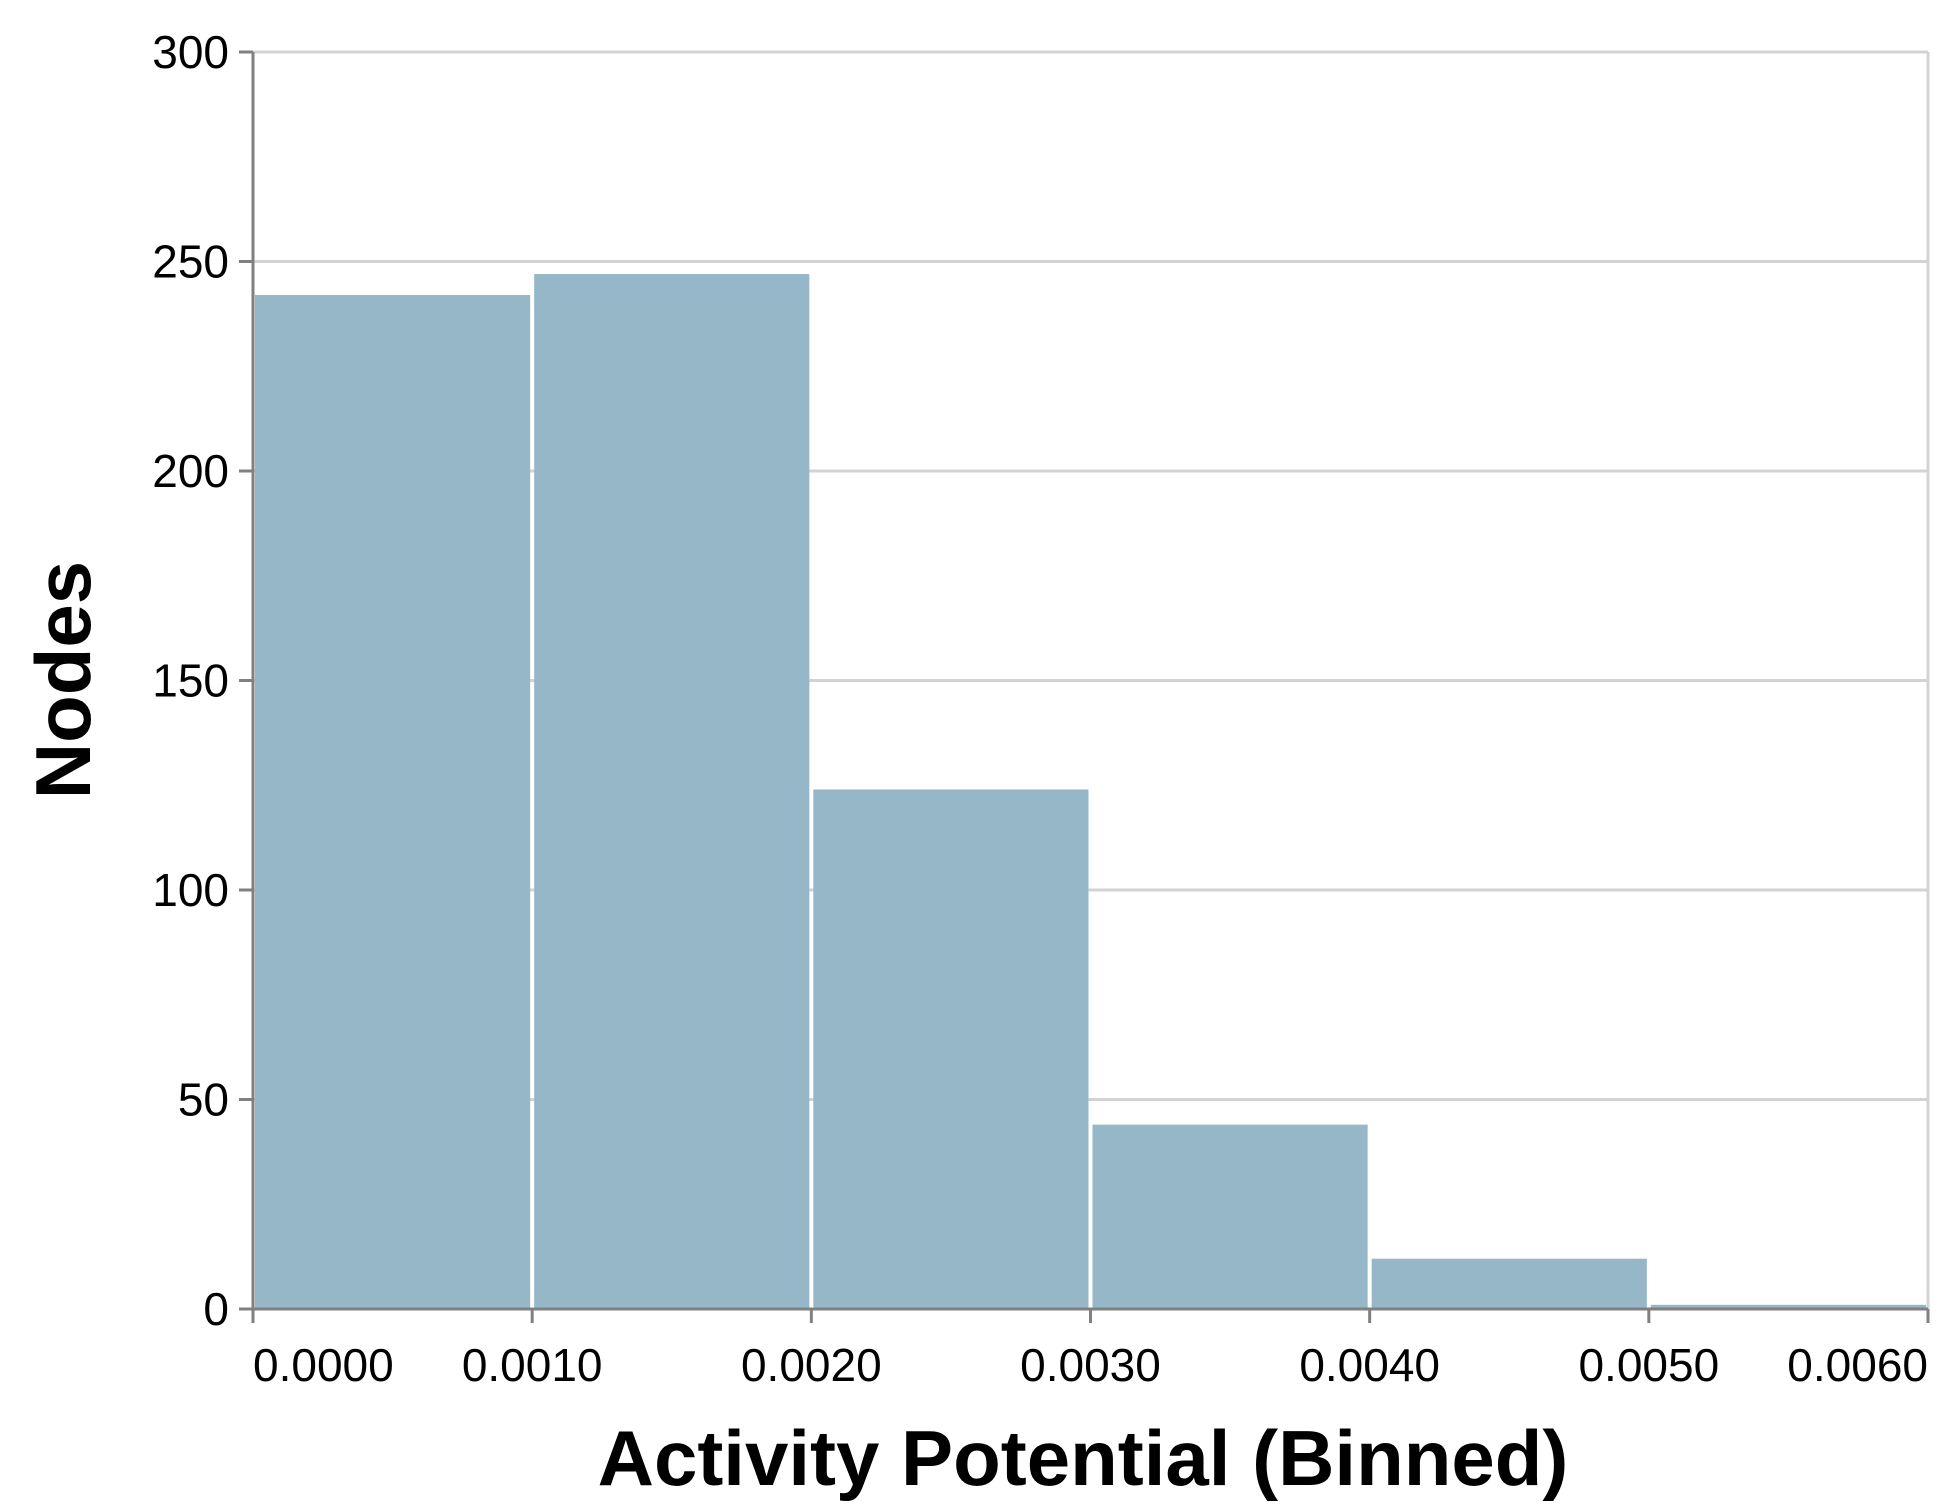 The image size is (1941, 1508). What do you see at coordinates (190, 52) in the screenshot?
I see `y-tick-label: 300` at bounding box center [190, 52].